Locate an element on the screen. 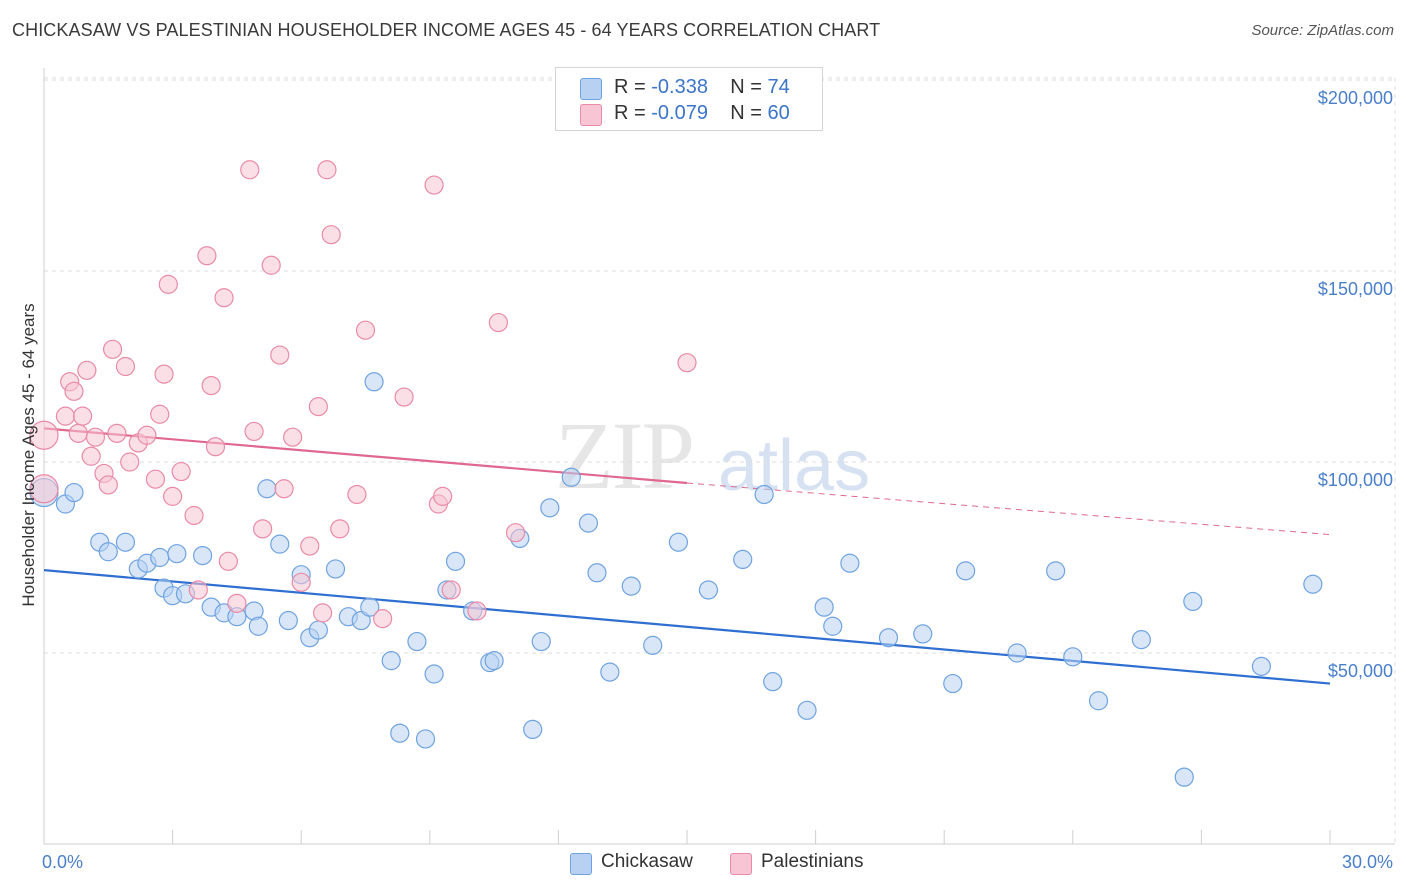 Image resolution: width=1406 pixels, height=892 pixels. y-axis-label: Householder Income Ages 45 - 64 years is located at coordinates (28, 454).